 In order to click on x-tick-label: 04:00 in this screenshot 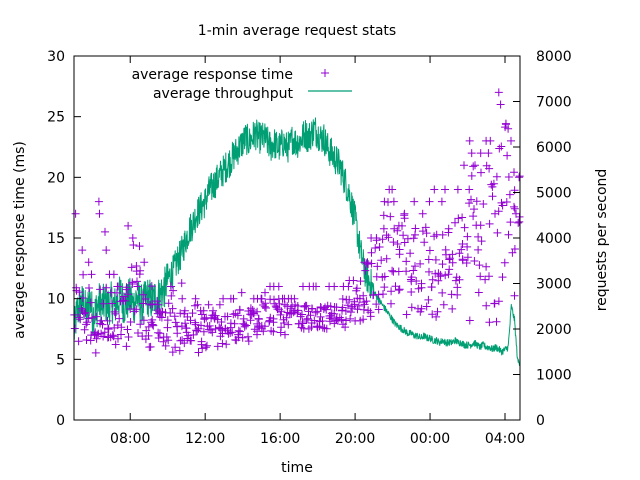, I will do `click(505, 439)`.